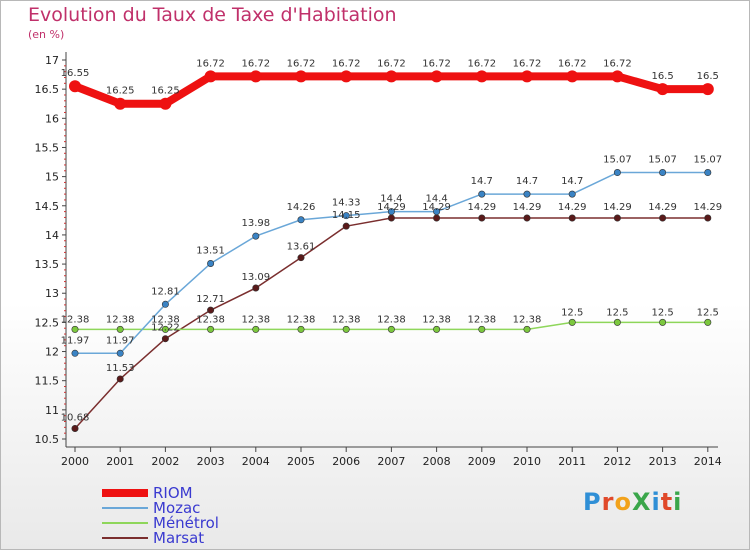  Describe the element at coordinates (165, 461) in the screenshot. I see `x-tick-label: 2002` at that location.